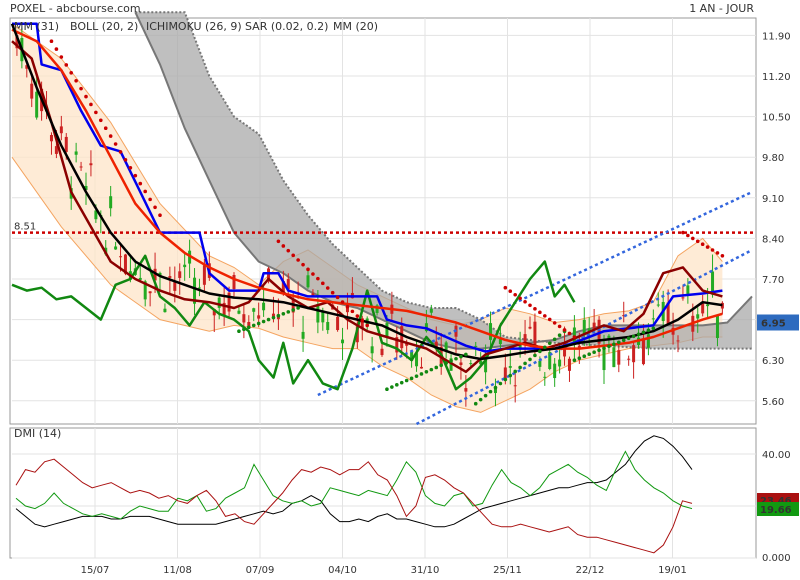 This screenshot has width=800, height=580. What do you see at coordinates (354, 485) in the screenshot?
I see `di-plus-line` at bounding box center [354, 485].